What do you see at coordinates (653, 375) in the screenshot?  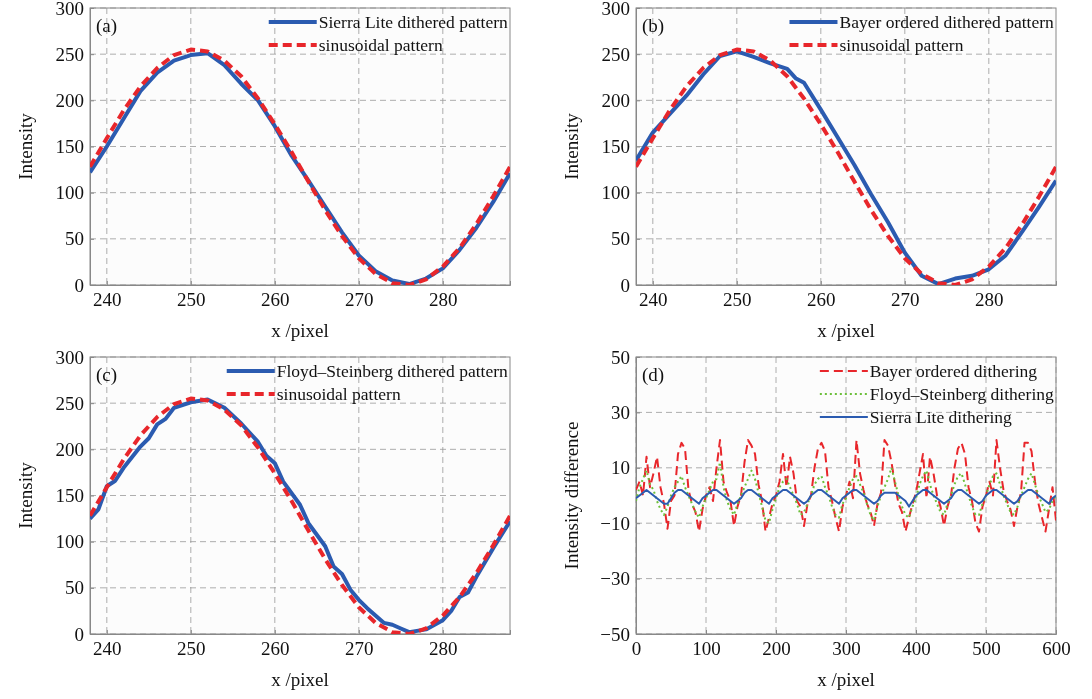 I see `annotation: (d)` at bounding box center [653, 375].